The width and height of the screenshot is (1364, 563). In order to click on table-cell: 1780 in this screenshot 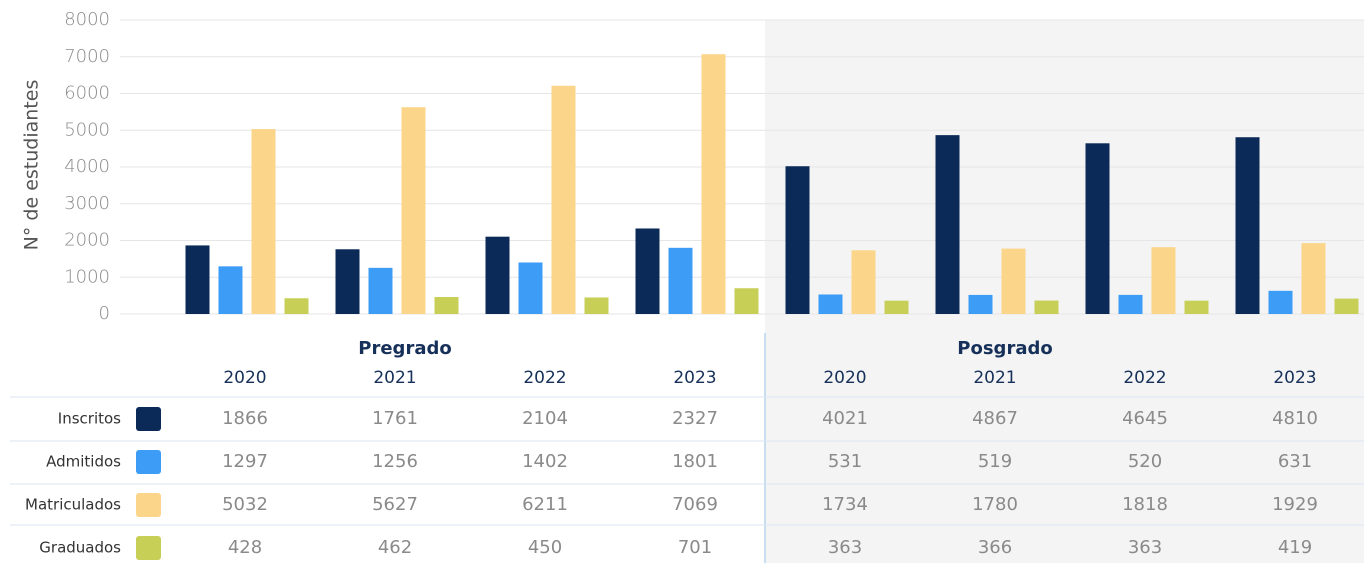, I will do `click(995, 504)`.